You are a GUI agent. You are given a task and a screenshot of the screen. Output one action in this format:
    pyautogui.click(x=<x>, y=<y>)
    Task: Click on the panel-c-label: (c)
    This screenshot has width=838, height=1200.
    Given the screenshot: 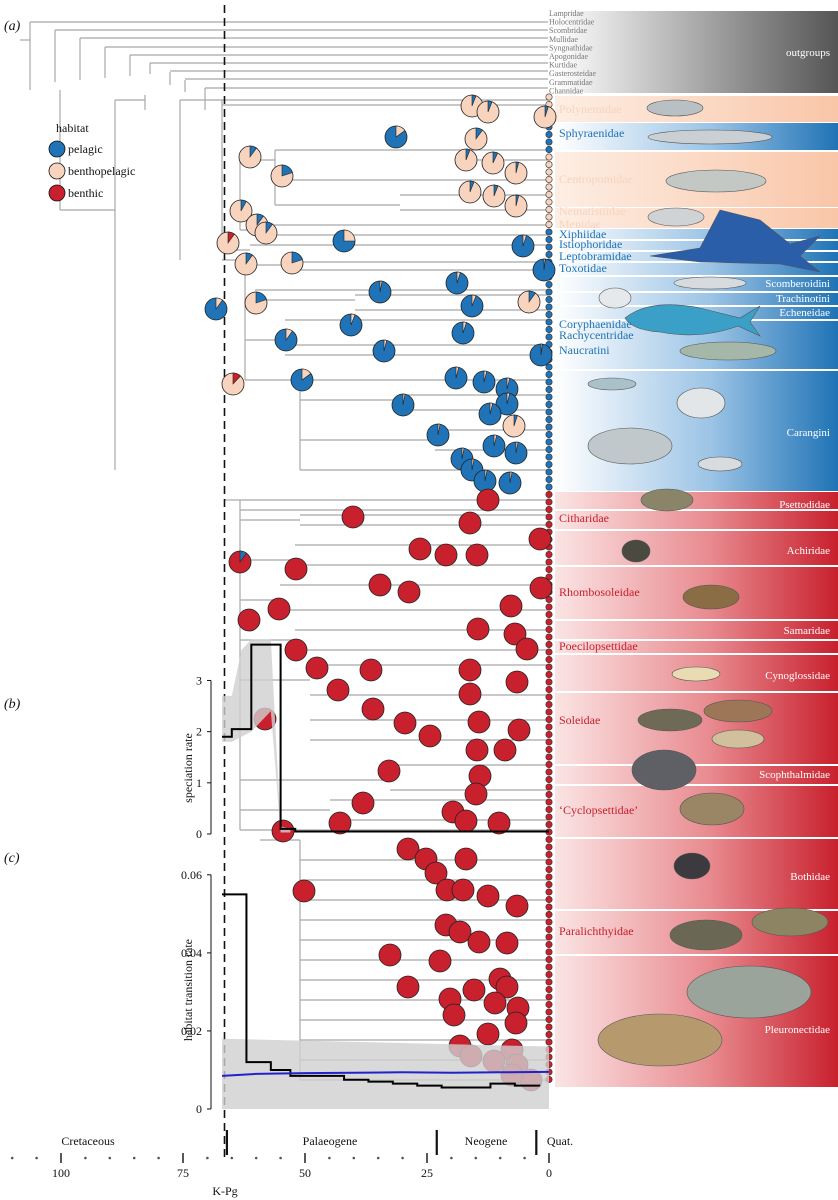 What is the action you would take?
    pyautogui.click(x=12, y=858)
    